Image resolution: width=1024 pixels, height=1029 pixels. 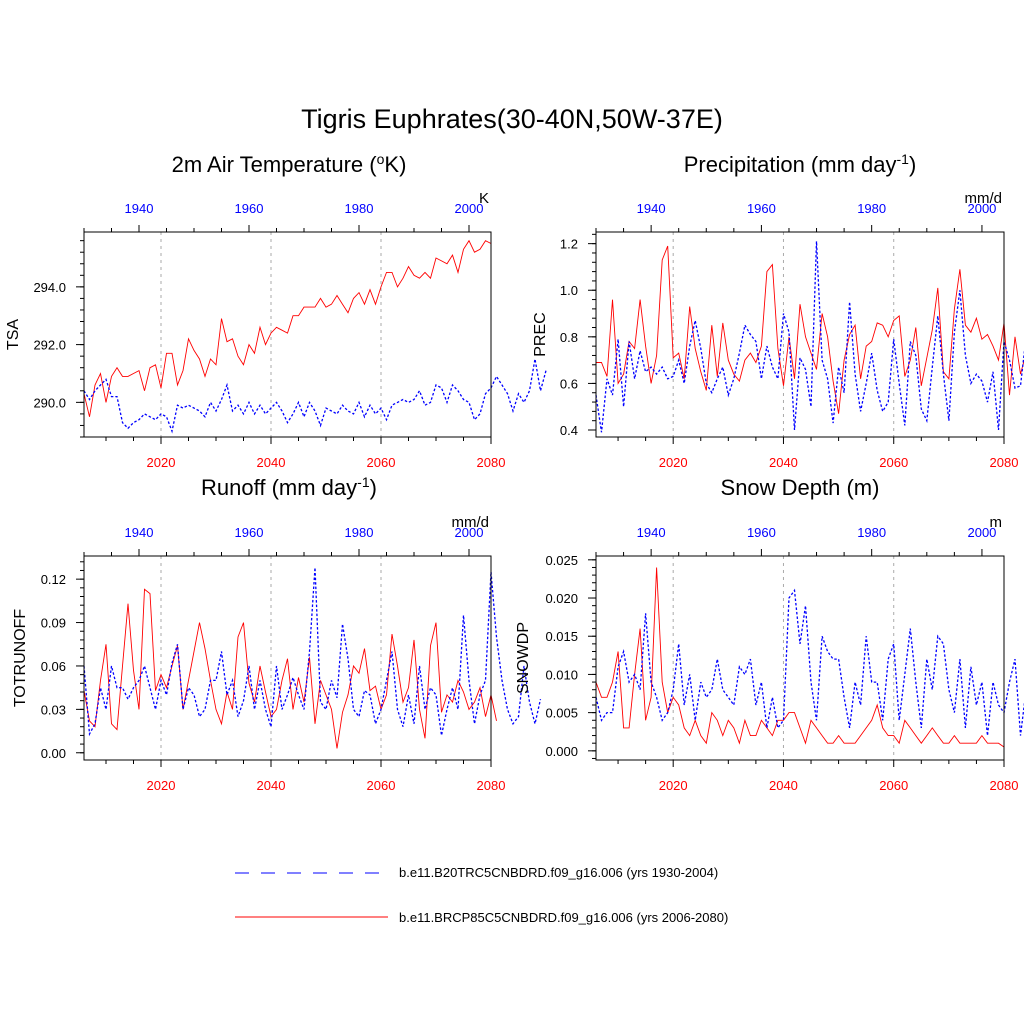 I want to click on prec-title-sup: -1, so click(x=902, y=159).